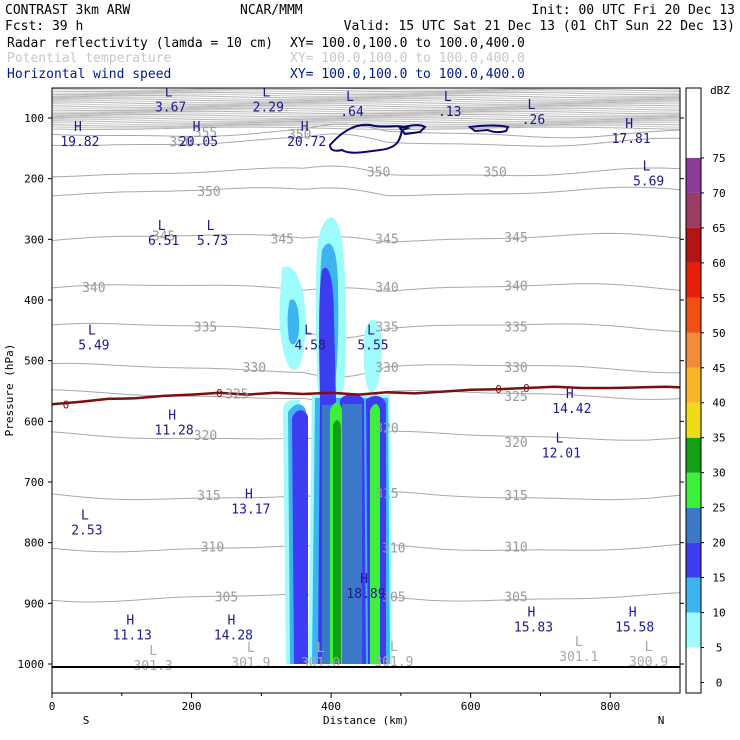  I want to click on theta-label: 325, so click(236, 395).